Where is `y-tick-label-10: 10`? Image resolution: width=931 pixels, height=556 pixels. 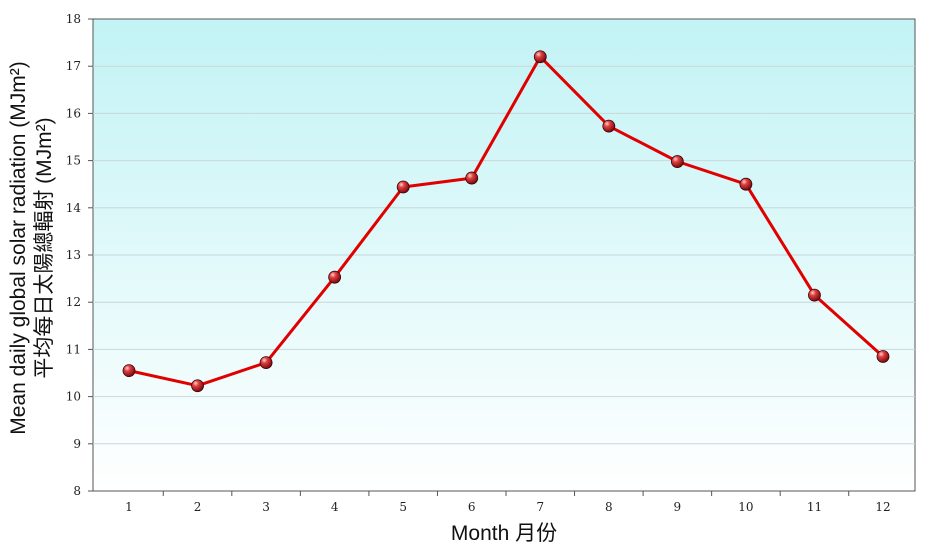
y-tick-label-10: 10 is located at coordinates (73, 397).